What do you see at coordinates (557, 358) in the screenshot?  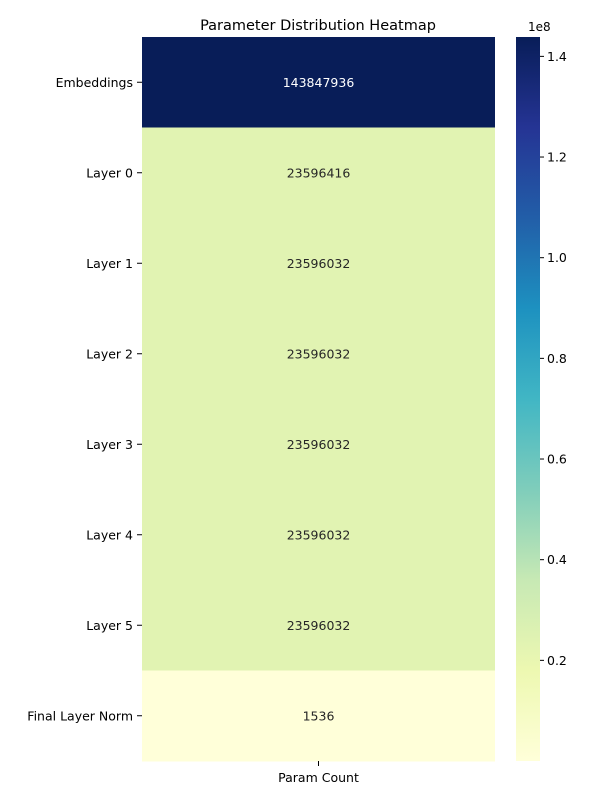 I see `colorbar-tick-label: 0.8` at bounding box center [557, 358].